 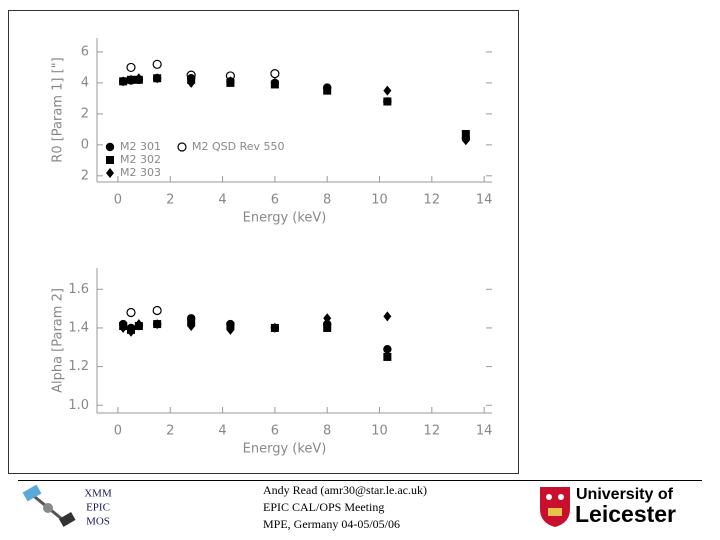 I want to click on legend-entry: M2 301, so click(x=133, y=146).